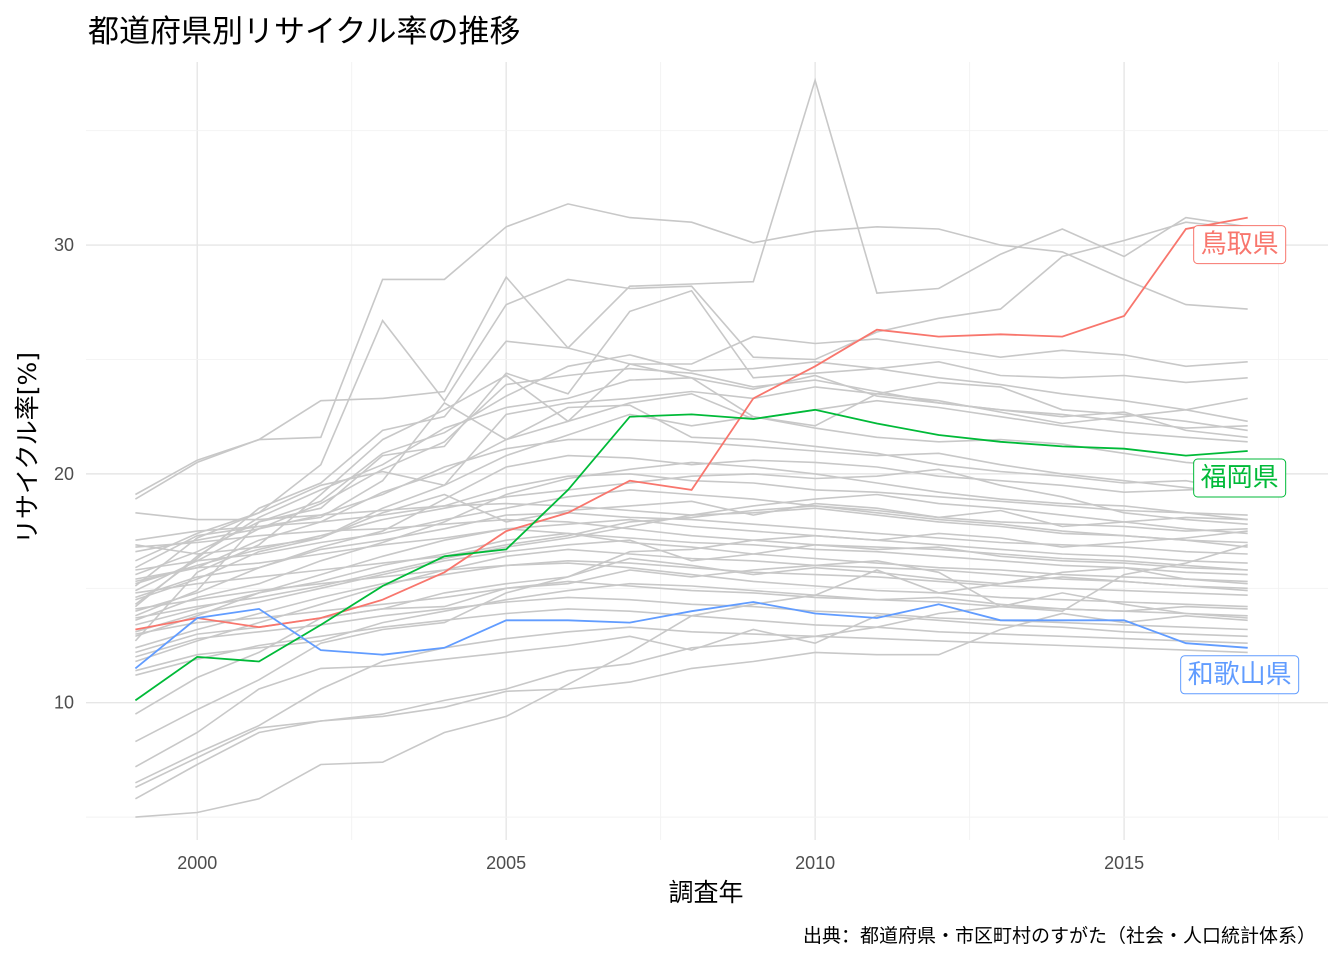 This screenshot has width=1344, height=960. I want to click on x-tick-label: 2010, so click(815, 863).